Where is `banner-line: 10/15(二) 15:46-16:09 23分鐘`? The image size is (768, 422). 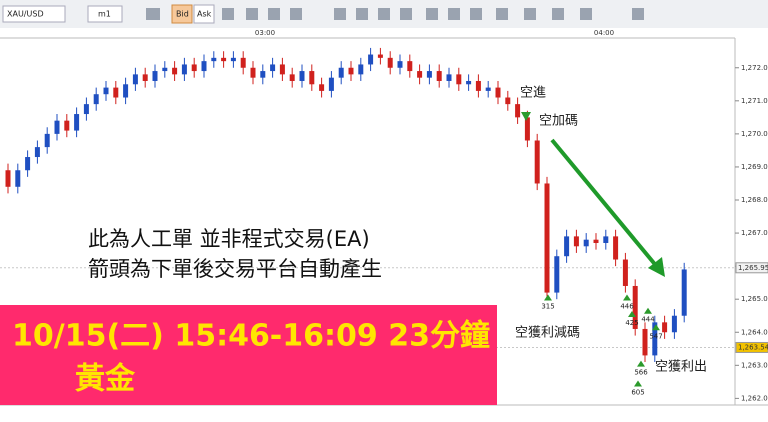 banner-line: 10/15(二) 15:46-16:09 23分鐘 is located at coordinates (251, 336).